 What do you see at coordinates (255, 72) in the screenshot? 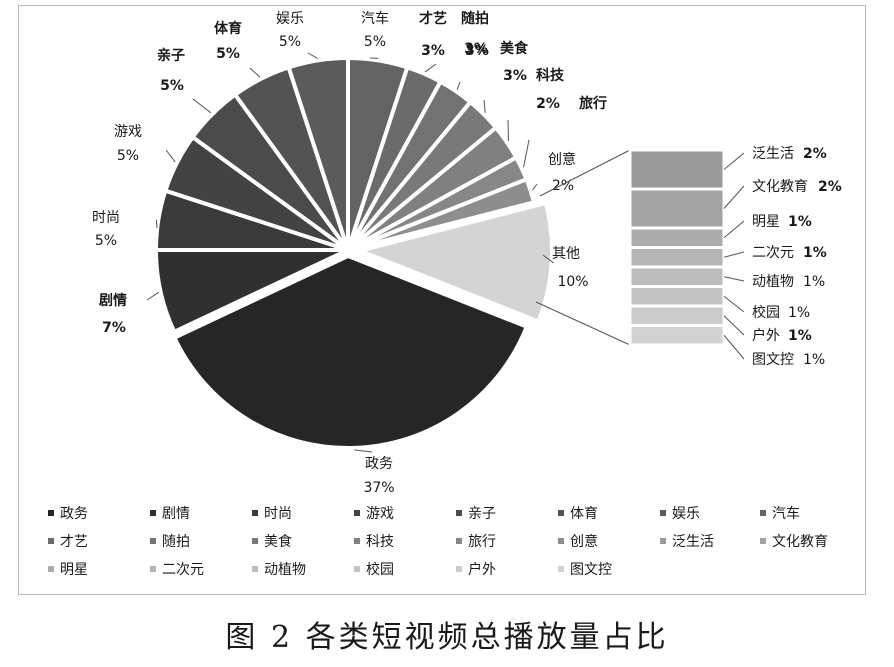
I see `leader-line-e4bd93e882b2` at bounding box center [255, 72].